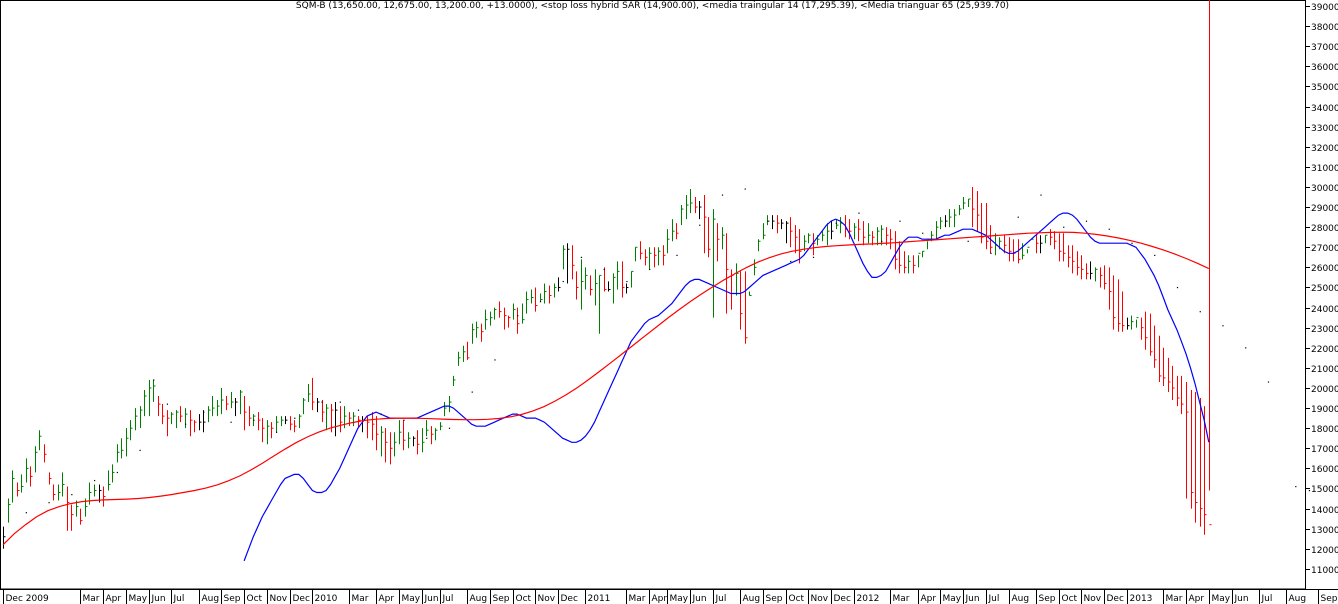 This screenshot has width=1338, height=604. Describe the element at coordinates (1324, 109) in the screenshot. I see `y-tick-label: 34000` at that location.